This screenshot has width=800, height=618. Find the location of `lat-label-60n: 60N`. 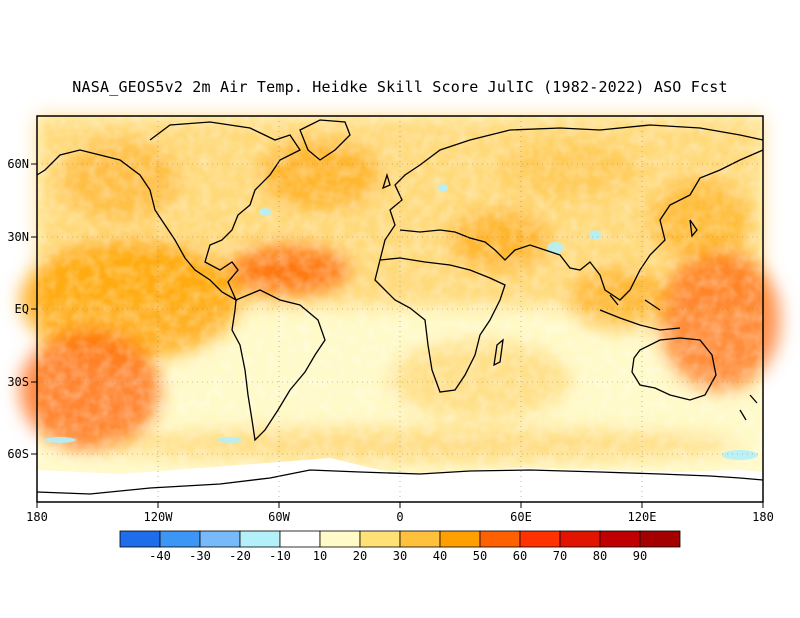

lat-label-60n: 60N is located at coordinates (18, 164).